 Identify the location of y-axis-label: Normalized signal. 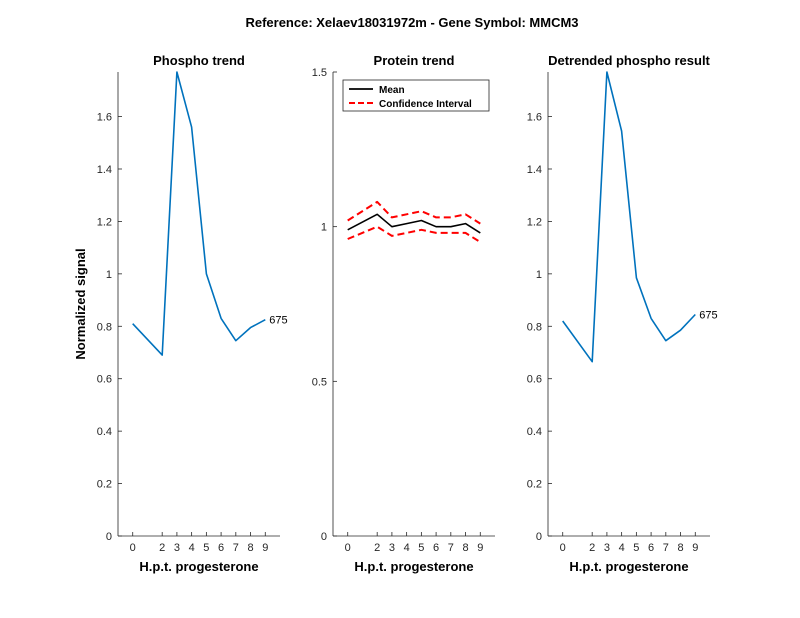
(80, 303).